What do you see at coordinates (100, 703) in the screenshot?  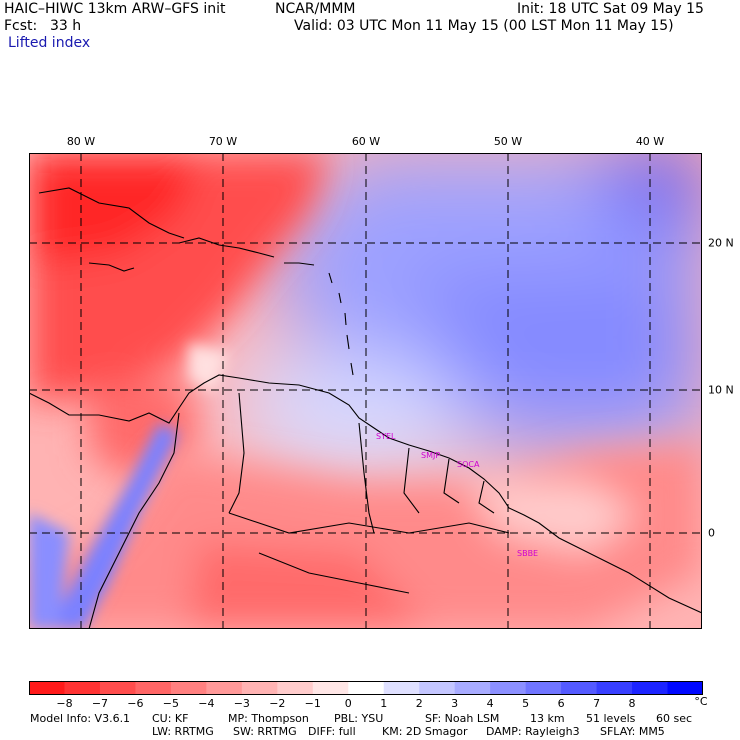 I see `colorbar-tick-label: −7` at bounding box center [100, 703].